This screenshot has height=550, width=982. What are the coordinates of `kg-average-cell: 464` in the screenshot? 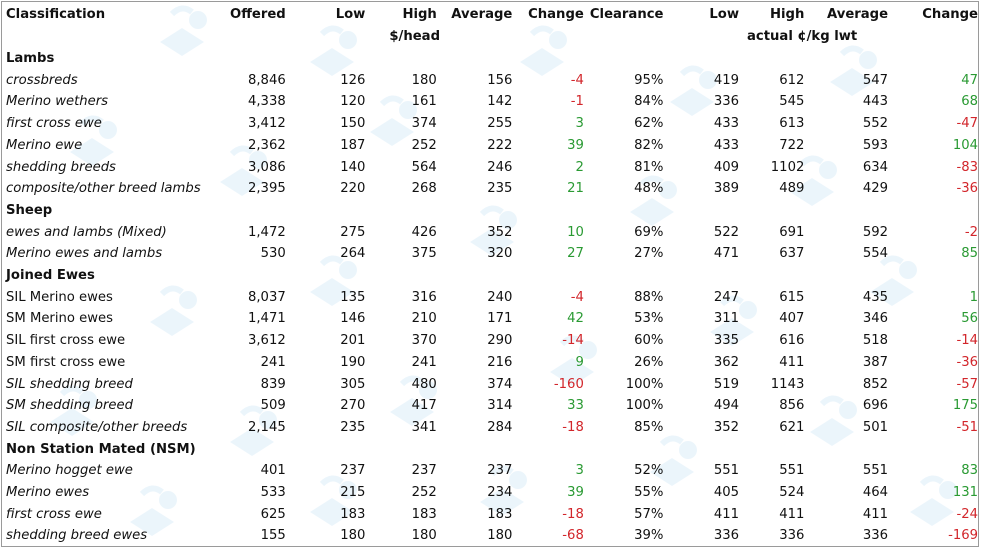 It's located at (875, 493).